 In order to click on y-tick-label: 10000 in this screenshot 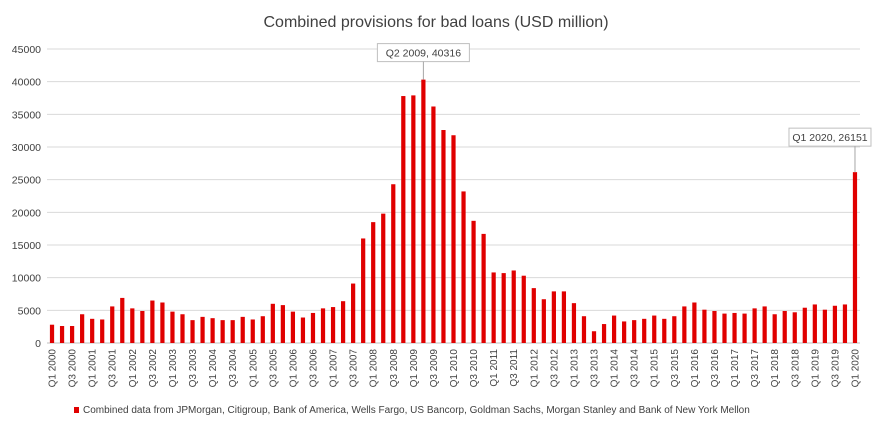, I will do `click(26, 279)`.